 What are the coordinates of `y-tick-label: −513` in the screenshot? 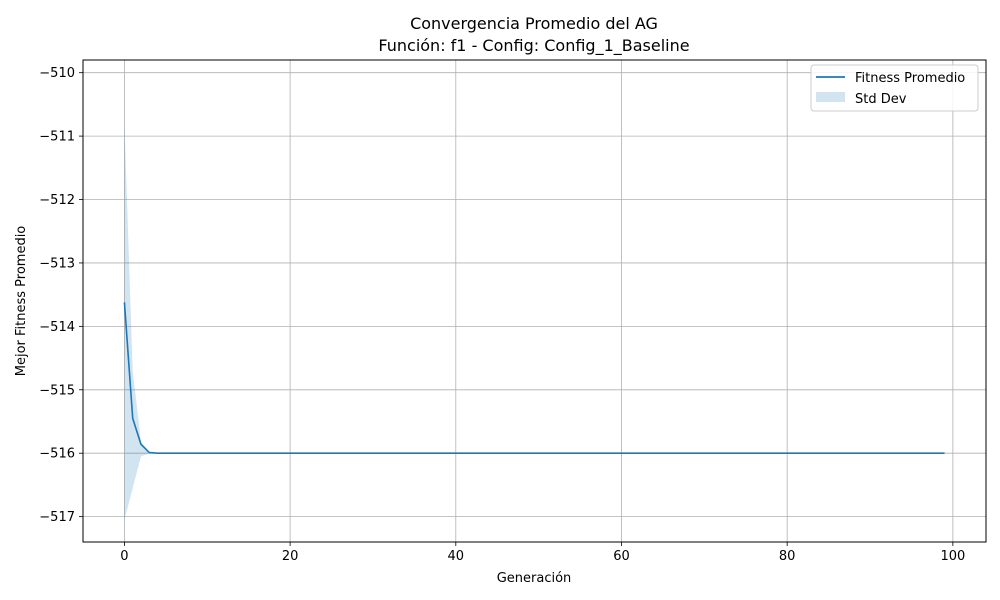 It's located at (57, 263).